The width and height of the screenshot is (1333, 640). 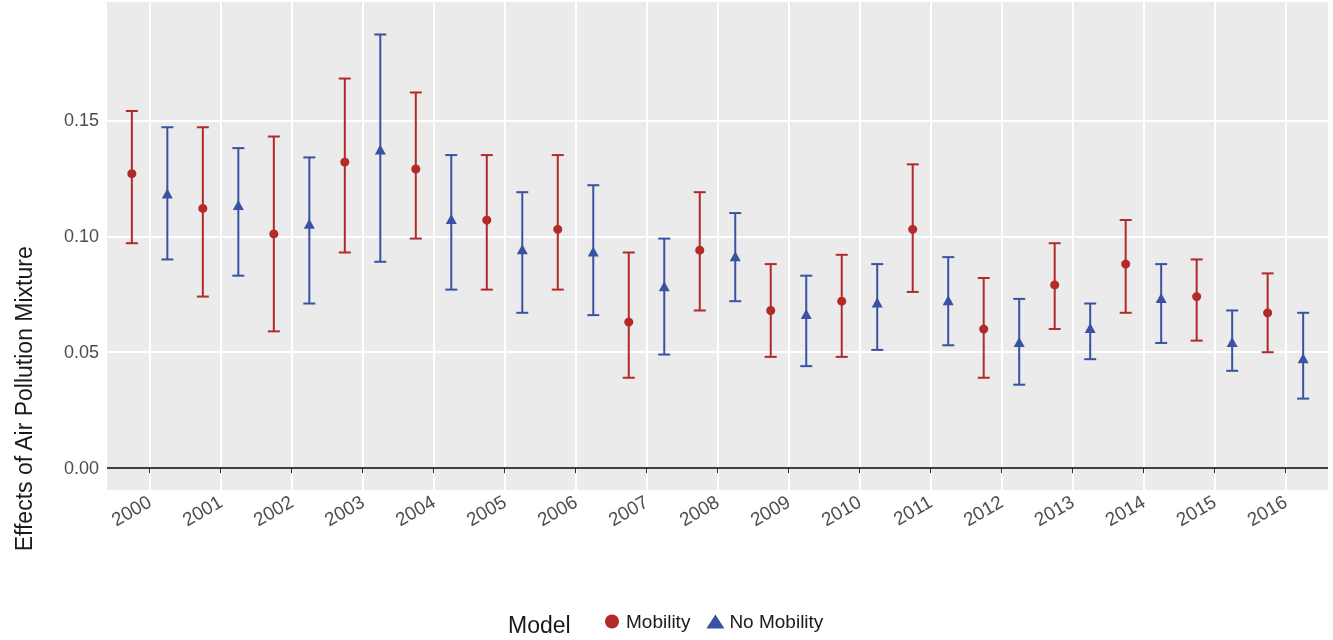 I want to click on legend-label: No Mobility, so click(x=776, y=621).